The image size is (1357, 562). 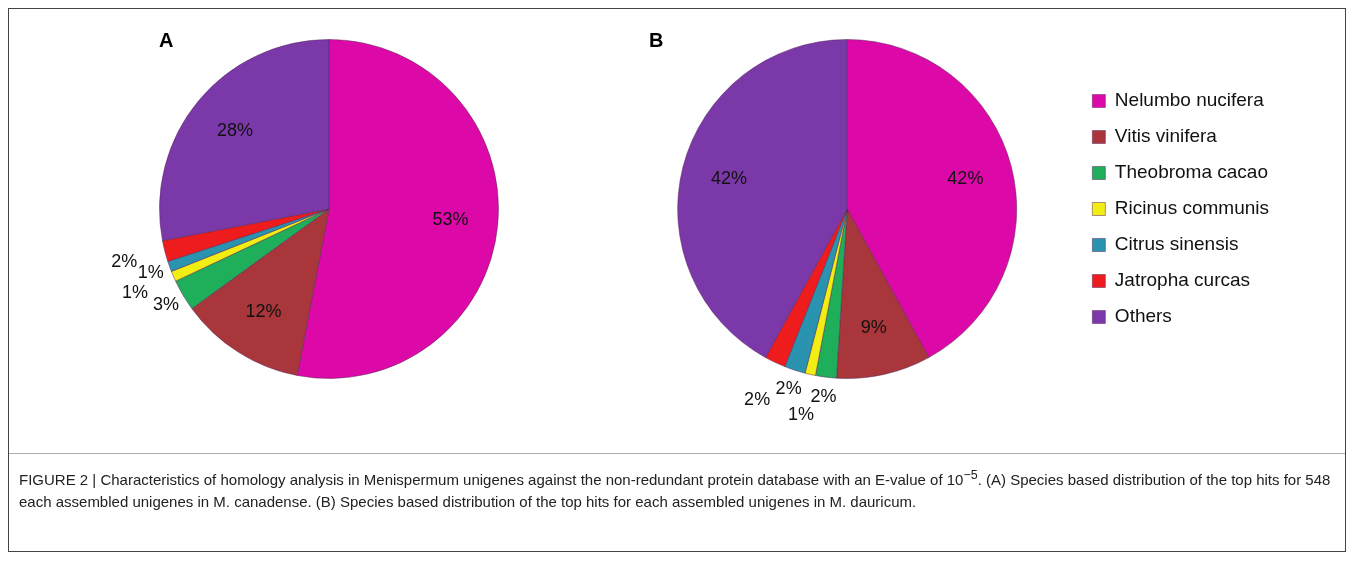 What do you see at coordinates (1176, 244) in the screenshot?
I see `legend-label: Citrus sinensis` at bounding box center [1176, 244].